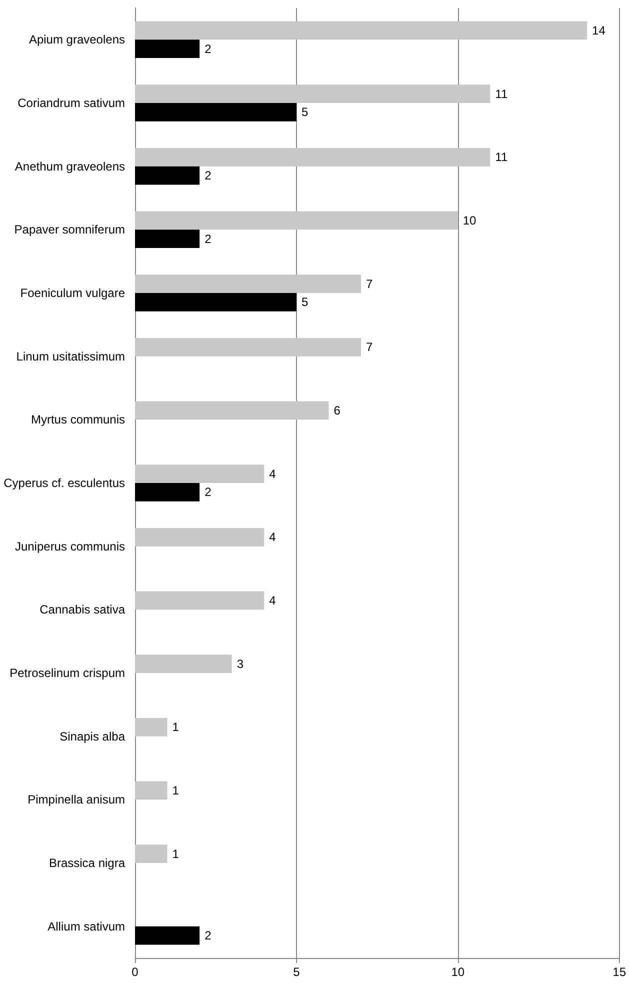 This screenshot has width=629, height=998. What do you see at coordinates (599, 30) in the screenshot?
I see `data-label: 14` at bounding box center [599, 30].